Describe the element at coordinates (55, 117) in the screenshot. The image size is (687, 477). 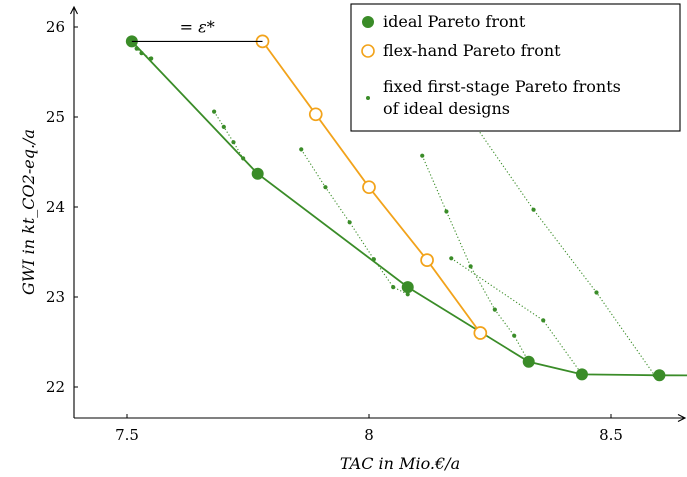
I see `y-tick-label: 25` at that location.